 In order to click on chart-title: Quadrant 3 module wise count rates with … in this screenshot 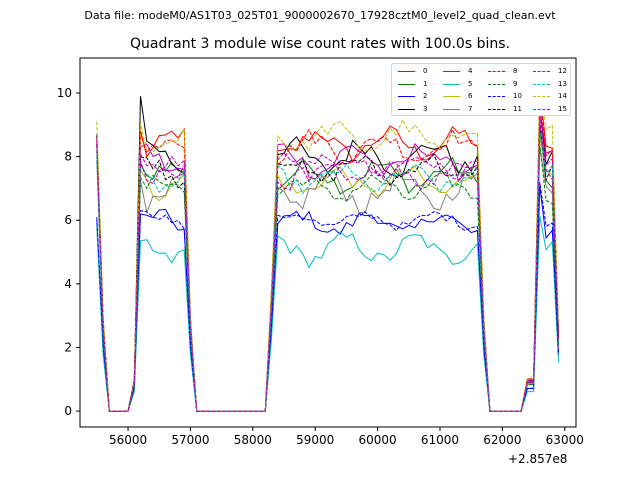, I will do `click(320, 44)`.